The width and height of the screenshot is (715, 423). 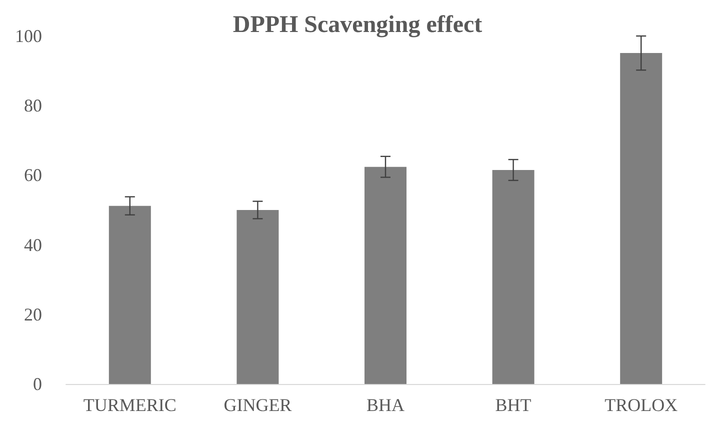 I want to click on y-tick-label: 100, so click(x=28, y=36).